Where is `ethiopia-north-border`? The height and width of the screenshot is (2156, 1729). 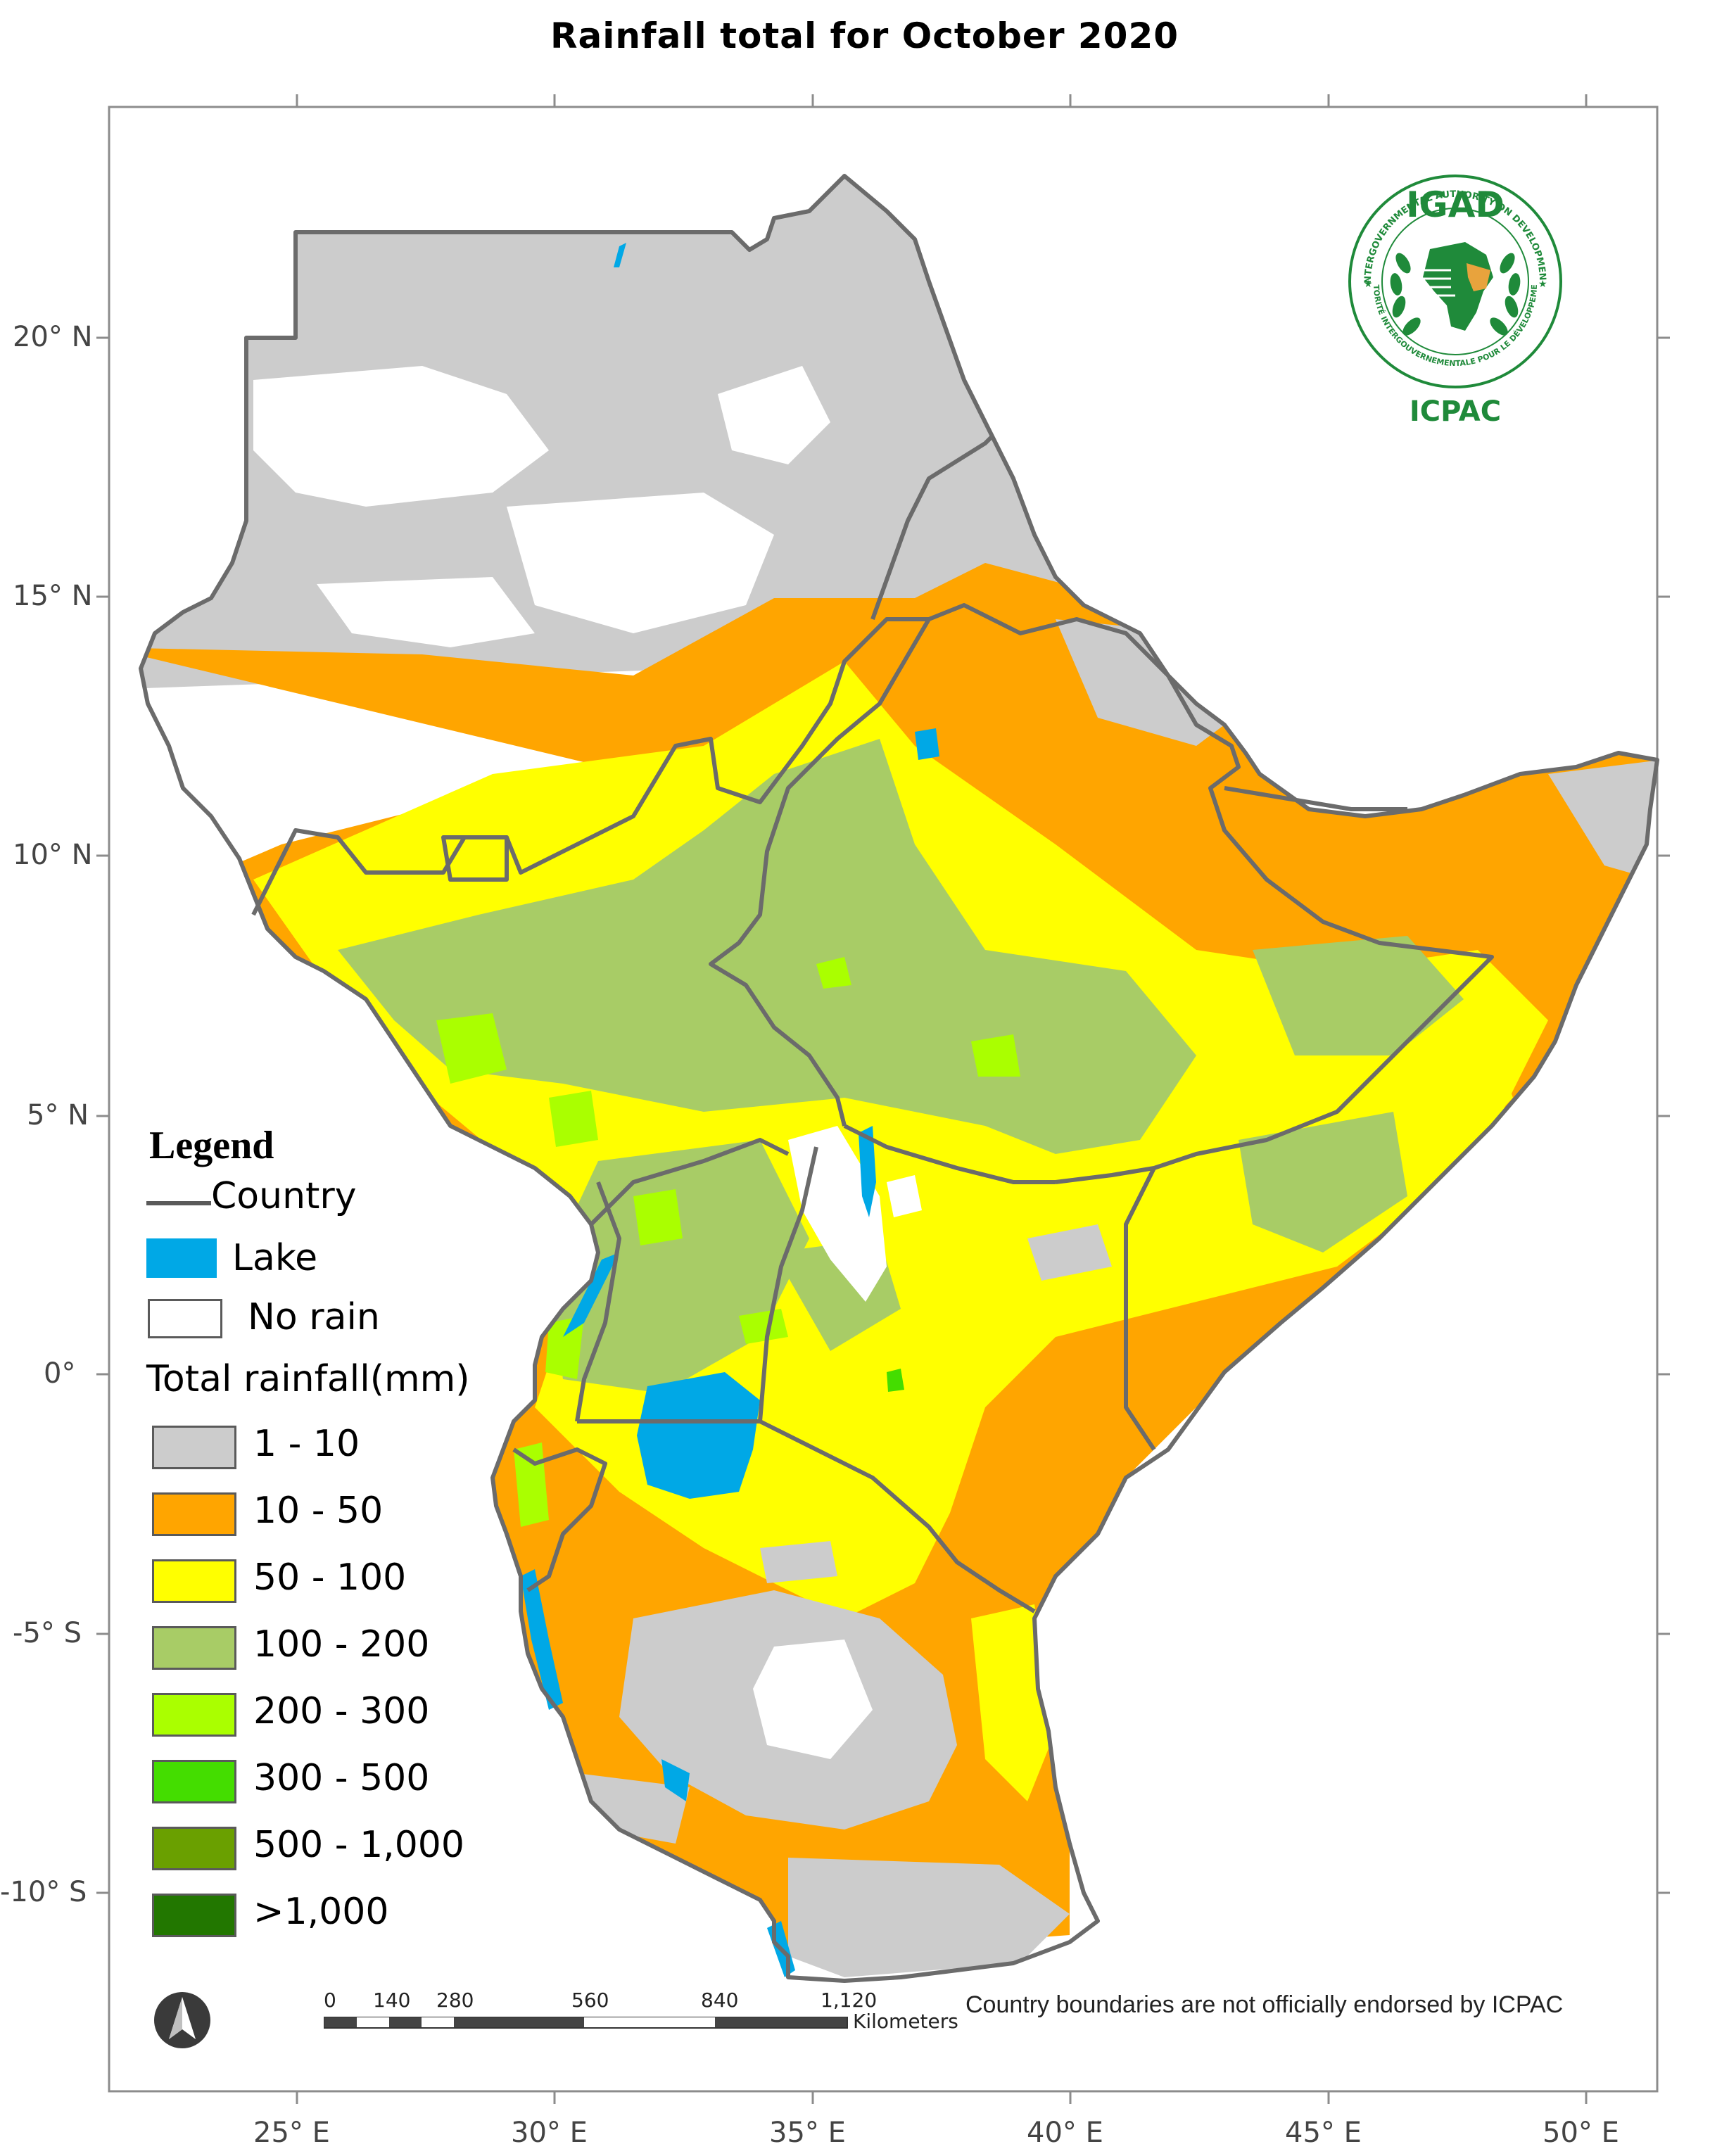 ethiopia-north-border is located at coordinates (1210, 893).